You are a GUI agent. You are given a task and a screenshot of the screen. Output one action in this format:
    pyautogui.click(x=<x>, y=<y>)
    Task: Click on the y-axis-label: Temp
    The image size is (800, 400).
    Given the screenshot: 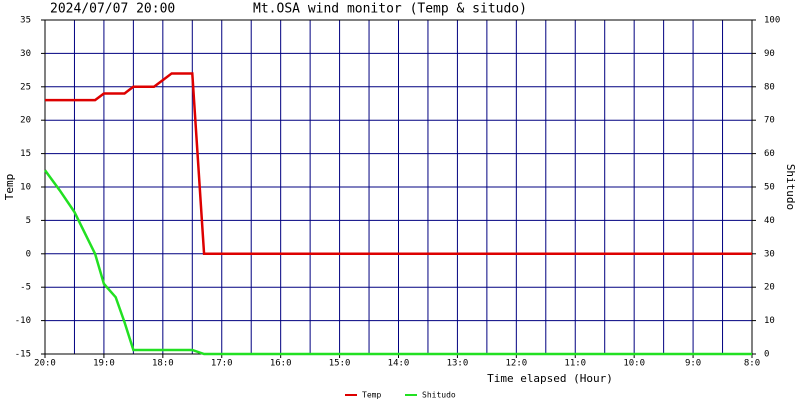 What is the action you would take?
    pyautogui.click(x=9, y=187)
    